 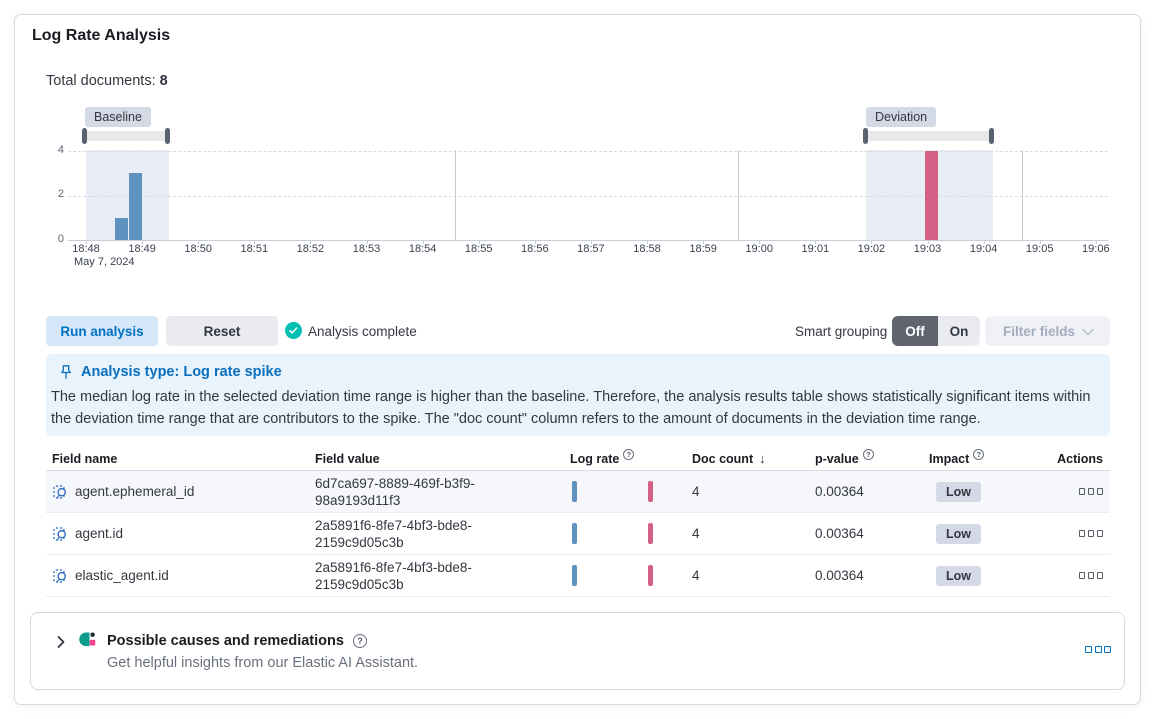 What do you see at coordinates (310, 249) in the screenshot?
I see `x-tick-label: 18:52` at bounding box center [310, 249].